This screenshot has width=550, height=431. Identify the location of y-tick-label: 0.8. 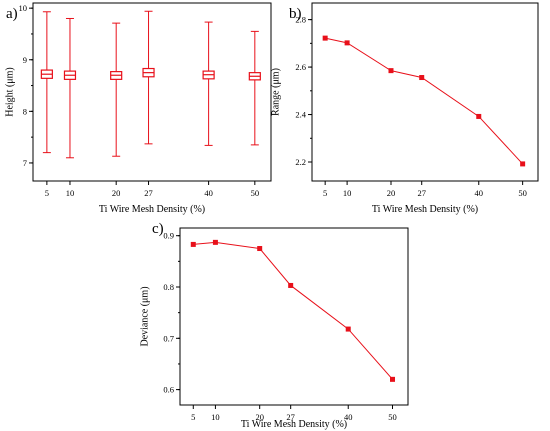
(168, 287).